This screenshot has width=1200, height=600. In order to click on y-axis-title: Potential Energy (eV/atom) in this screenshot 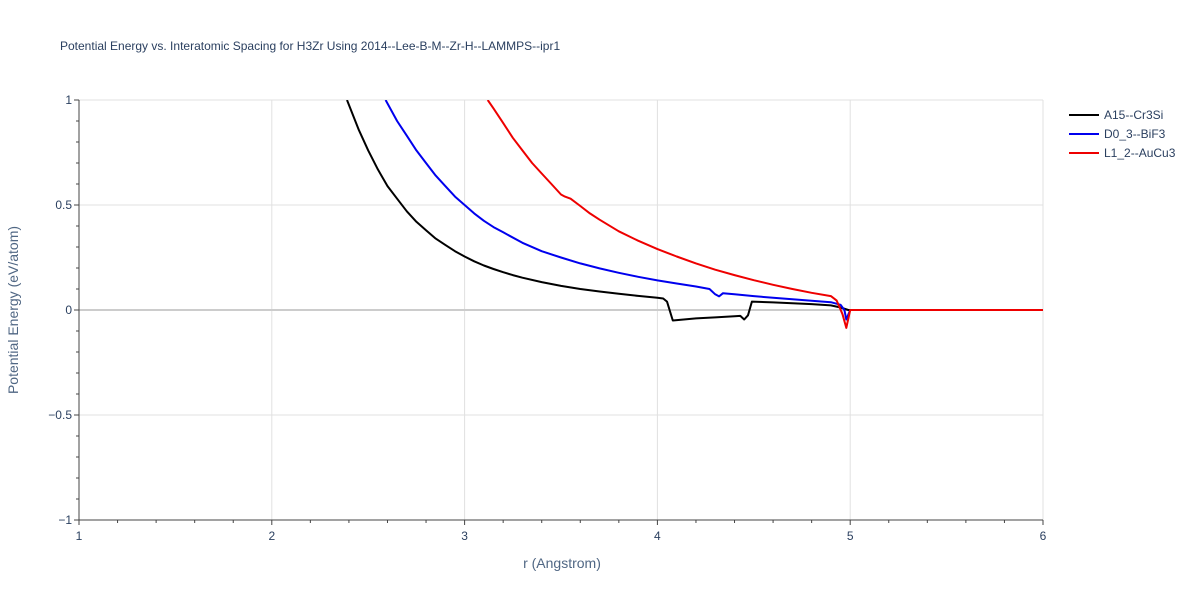, I will do `click(13, 310)`.